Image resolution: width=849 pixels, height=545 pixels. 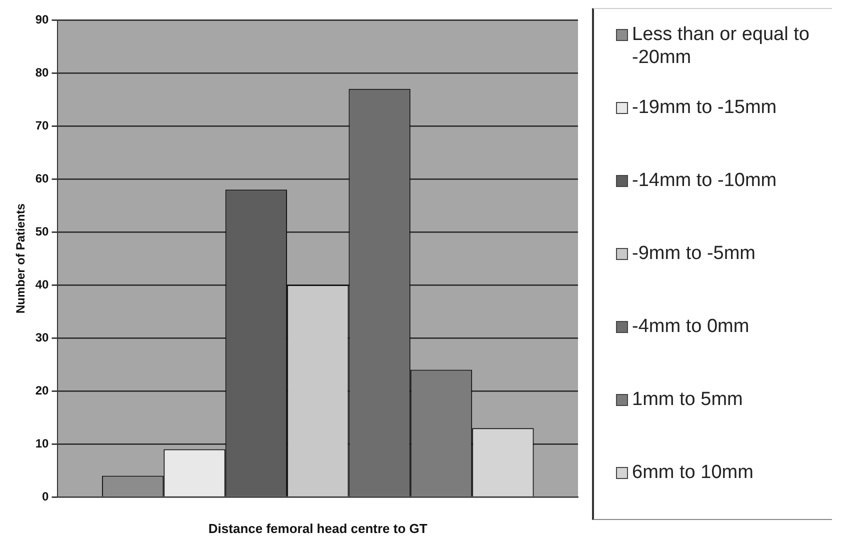 I want to click on y-tick-label: 10, so click(x=42, y=443).